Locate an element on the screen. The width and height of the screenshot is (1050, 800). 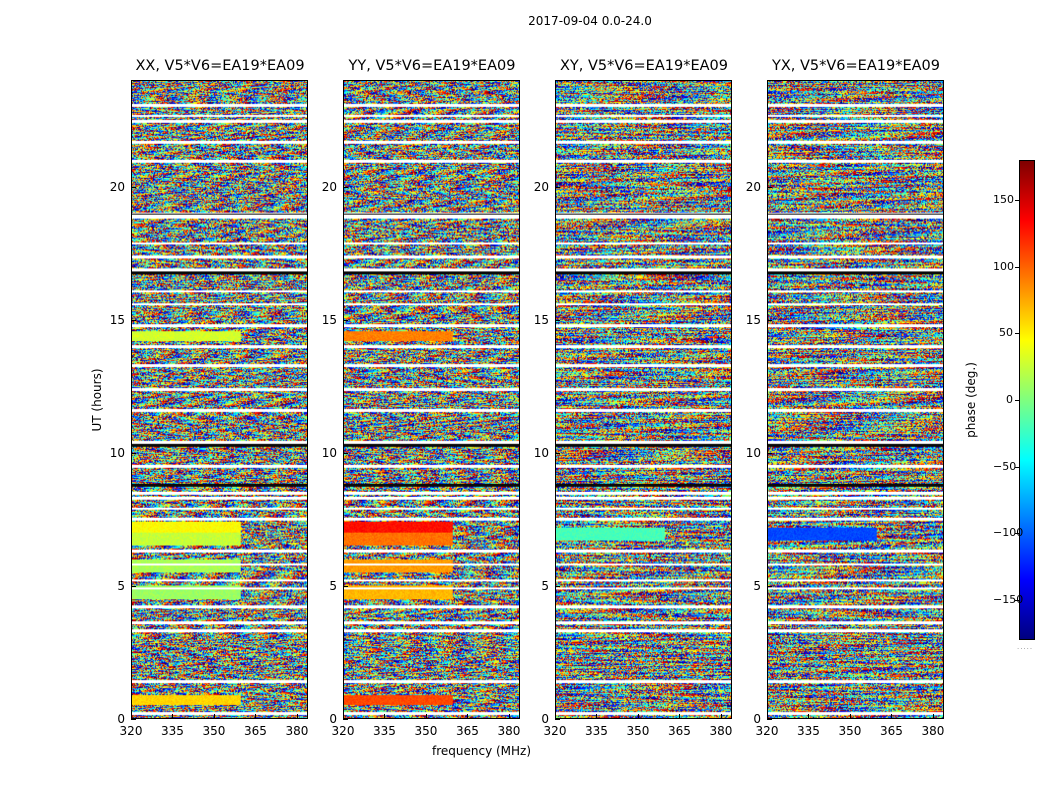
colorbar is located at coordinates (1027, 400).